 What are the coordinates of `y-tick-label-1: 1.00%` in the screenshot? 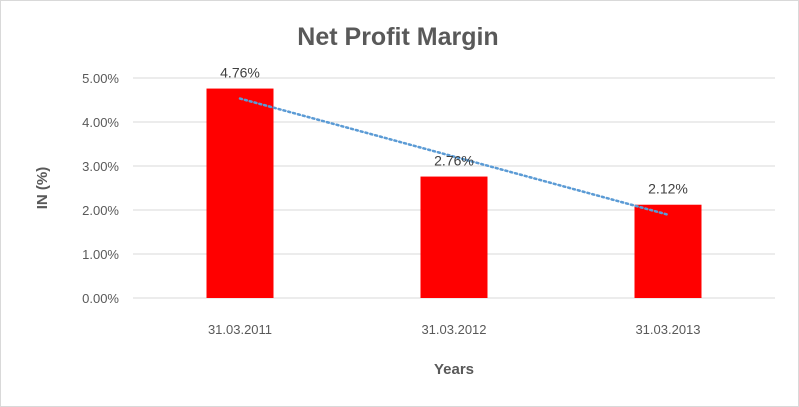 It's located at (100, 254).